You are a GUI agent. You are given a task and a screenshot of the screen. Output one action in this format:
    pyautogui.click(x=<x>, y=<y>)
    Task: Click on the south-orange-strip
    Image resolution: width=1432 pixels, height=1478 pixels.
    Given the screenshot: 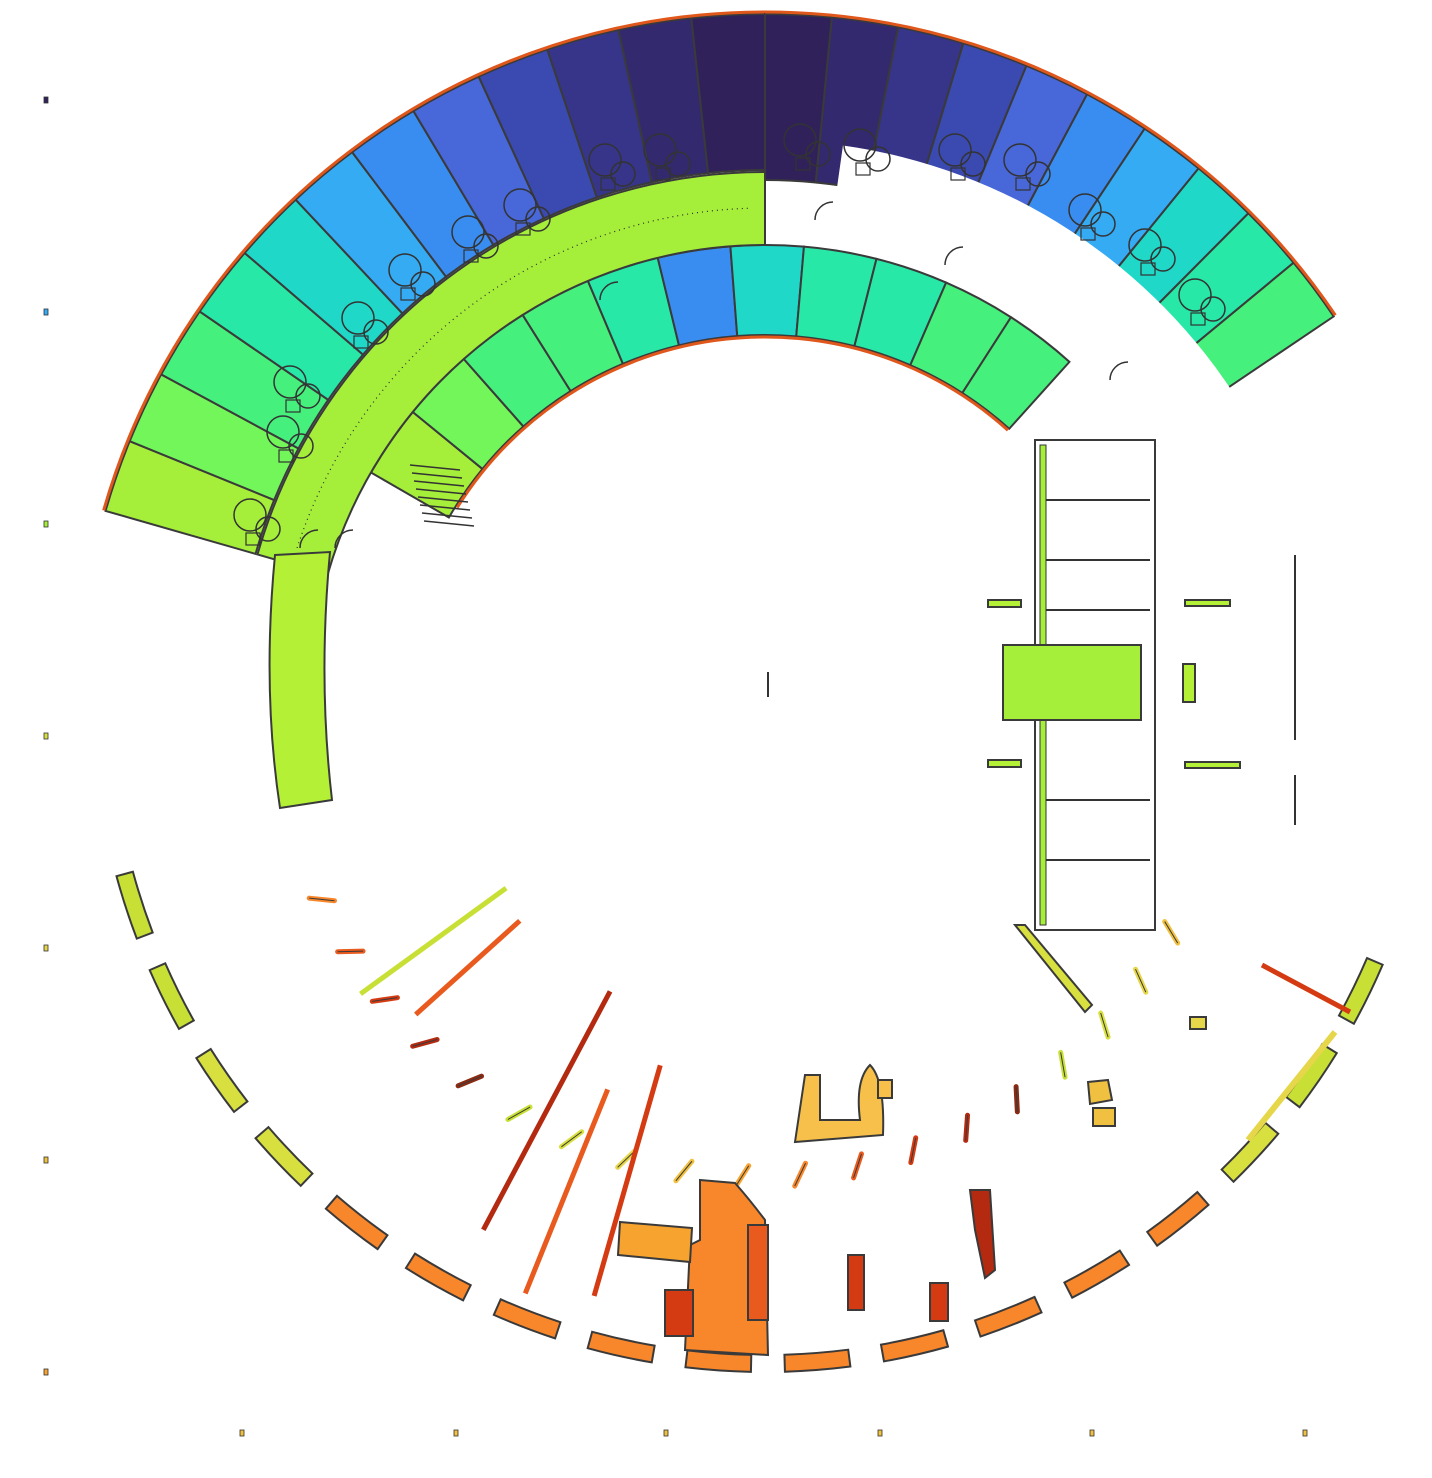 What is the action you would take?
    pyautogui.click(x=758, y=1272)
    